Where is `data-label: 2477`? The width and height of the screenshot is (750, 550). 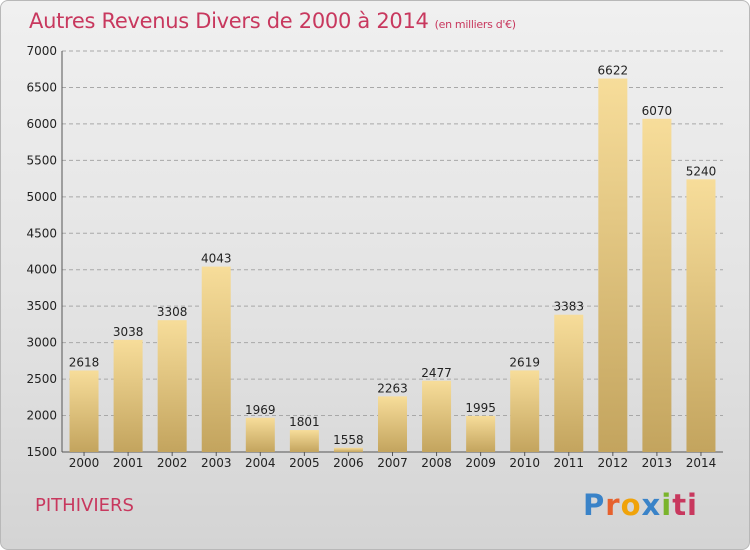
data-label: 2477 is located at coordinates (436, 373).